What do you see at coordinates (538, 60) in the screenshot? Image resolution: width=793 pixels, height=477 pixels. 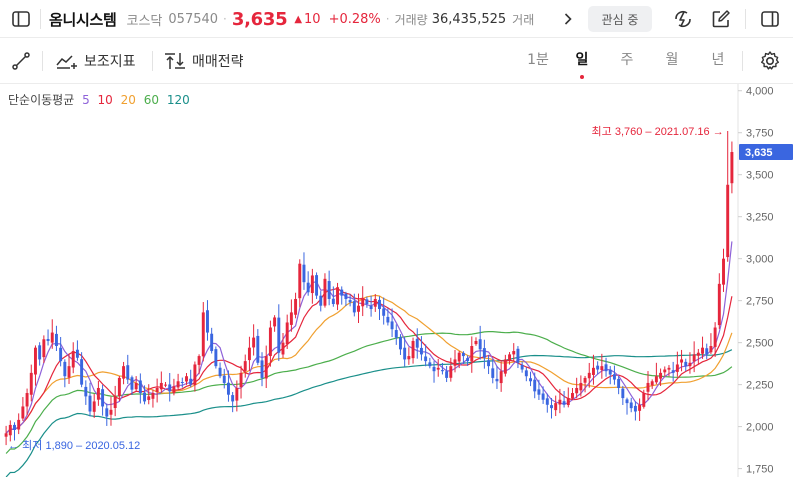 I see `period-1min: 1분` at bounding box center [538, 60].